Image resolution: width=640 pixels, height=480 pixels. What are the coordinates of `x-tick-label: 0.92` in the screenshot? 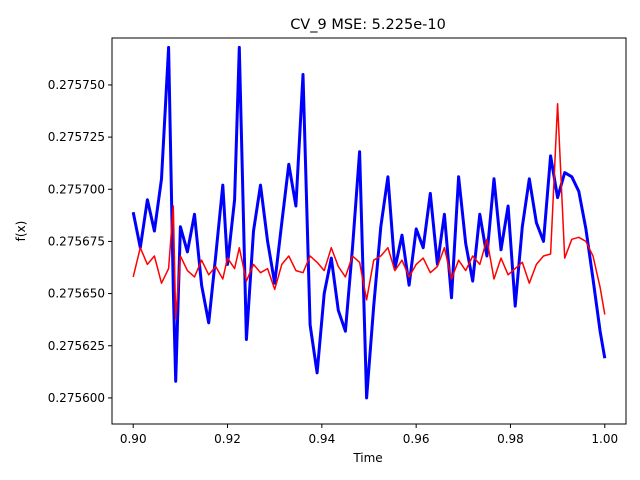 It's located at (227, 439).